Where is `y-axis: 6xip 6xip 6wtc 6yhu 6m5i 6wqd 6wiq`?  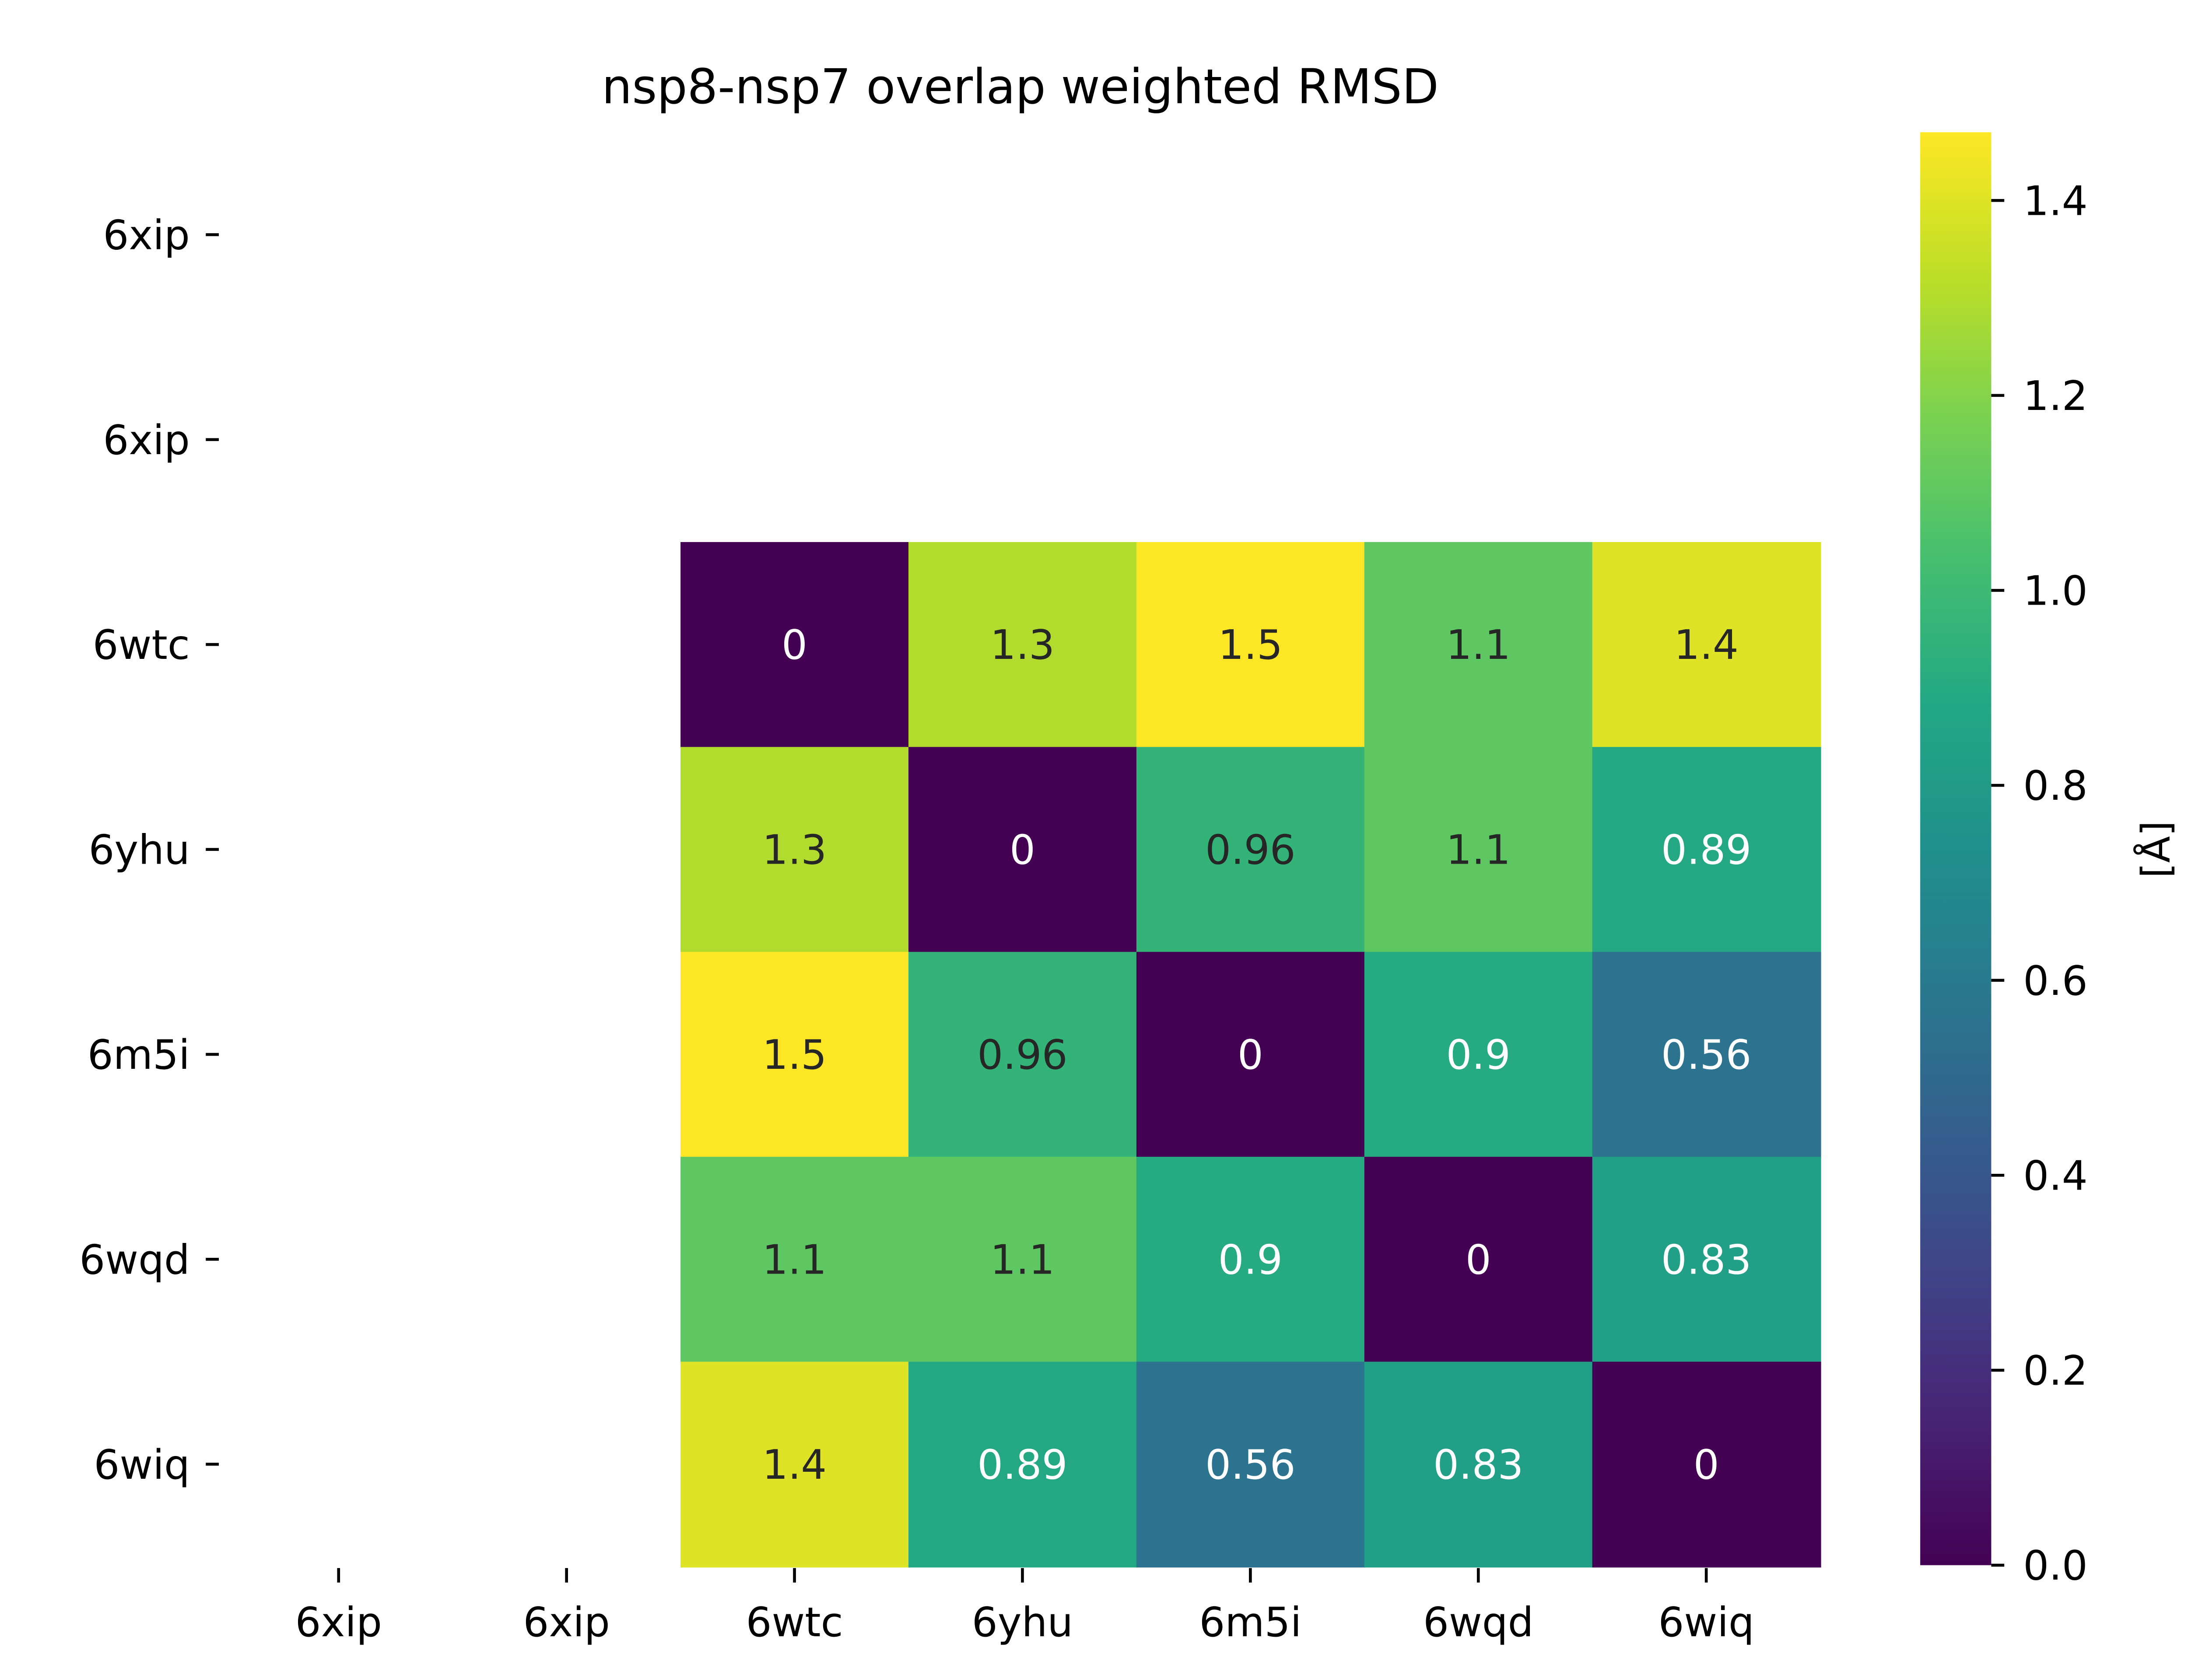 y-axis: 6xip 6xip 6wtc 6yhu 6m5i 6wqd 6wiq is located at coordinates (149, 850).